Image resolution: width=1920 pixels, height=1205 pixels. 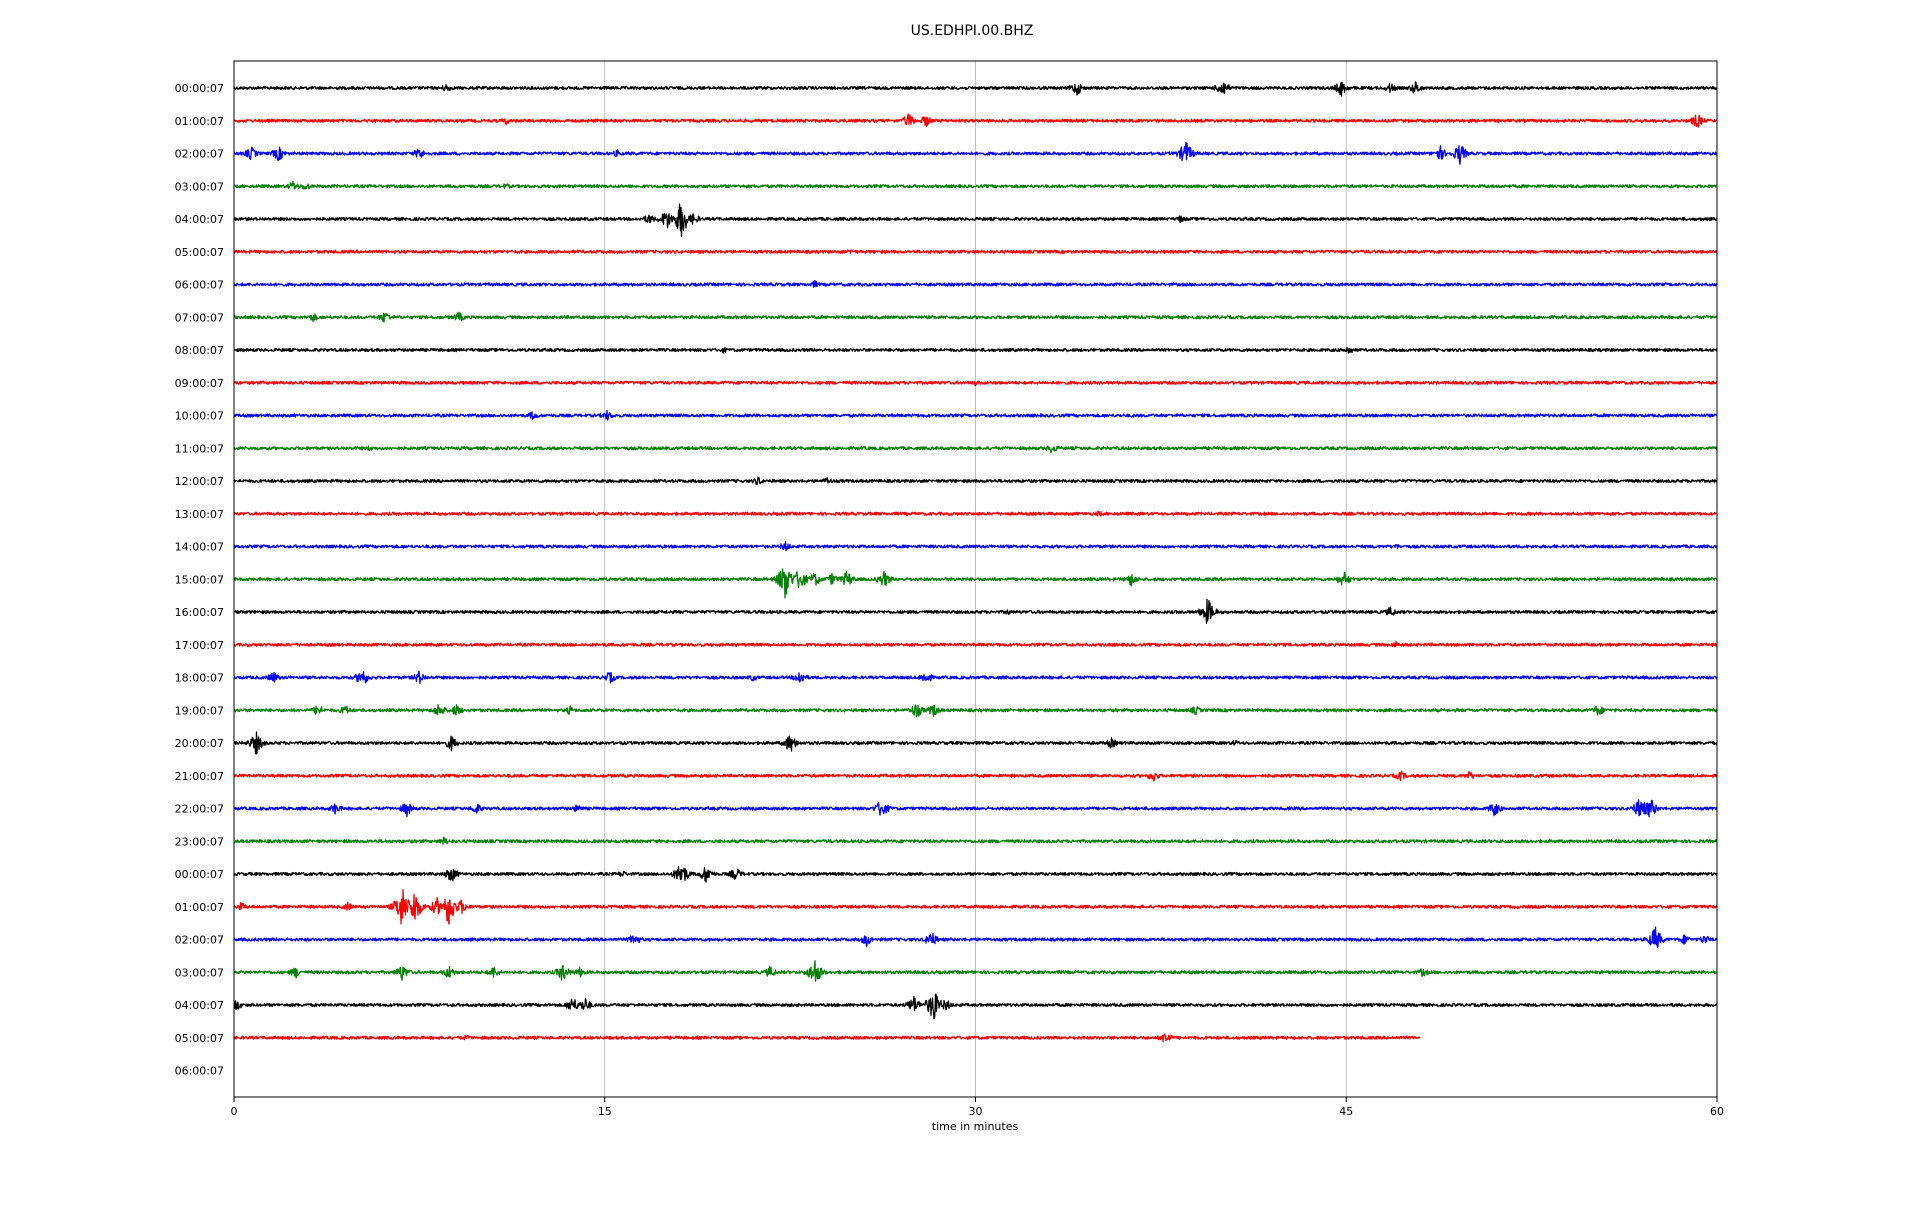 I want to click on row-label: 10:00:07, so click(x=199, y=416).